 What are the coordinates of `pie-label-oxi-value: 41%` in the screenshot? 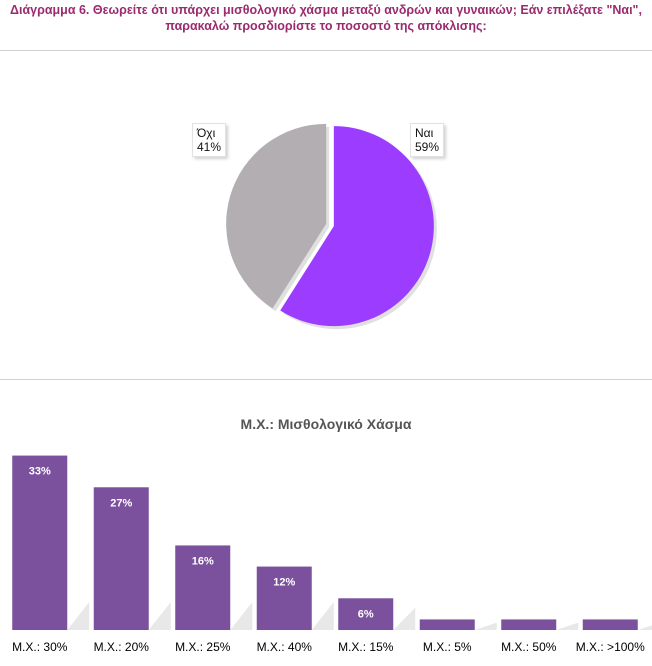 It's located at (209, 147).